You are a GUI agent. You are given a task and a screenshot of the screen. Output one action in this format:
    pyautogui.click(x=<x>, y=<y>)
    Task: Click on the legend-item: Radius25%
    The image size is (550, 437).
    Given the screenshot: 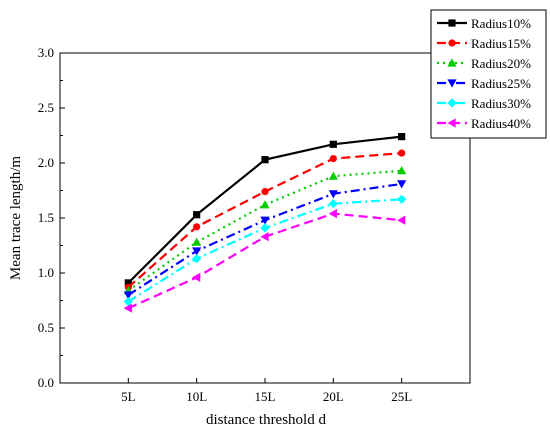 What is the action you would take?
    pyautogui.click(x=484, y=83)
    